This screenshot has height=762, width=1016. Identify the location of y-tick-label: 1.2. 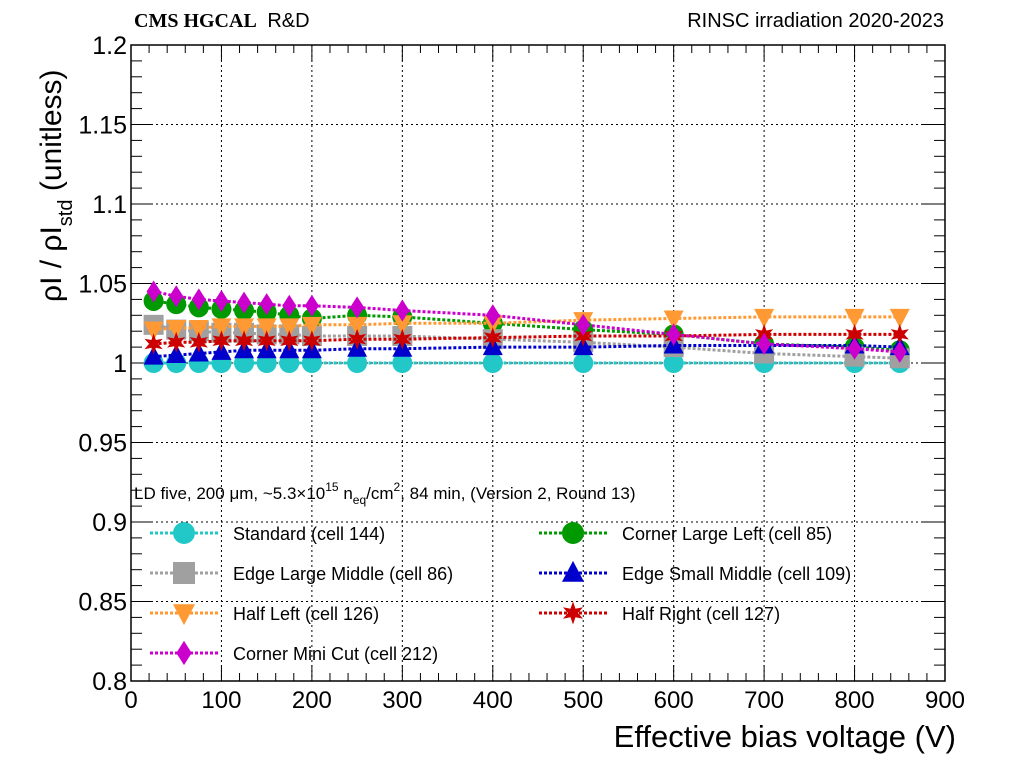
(109, 46).